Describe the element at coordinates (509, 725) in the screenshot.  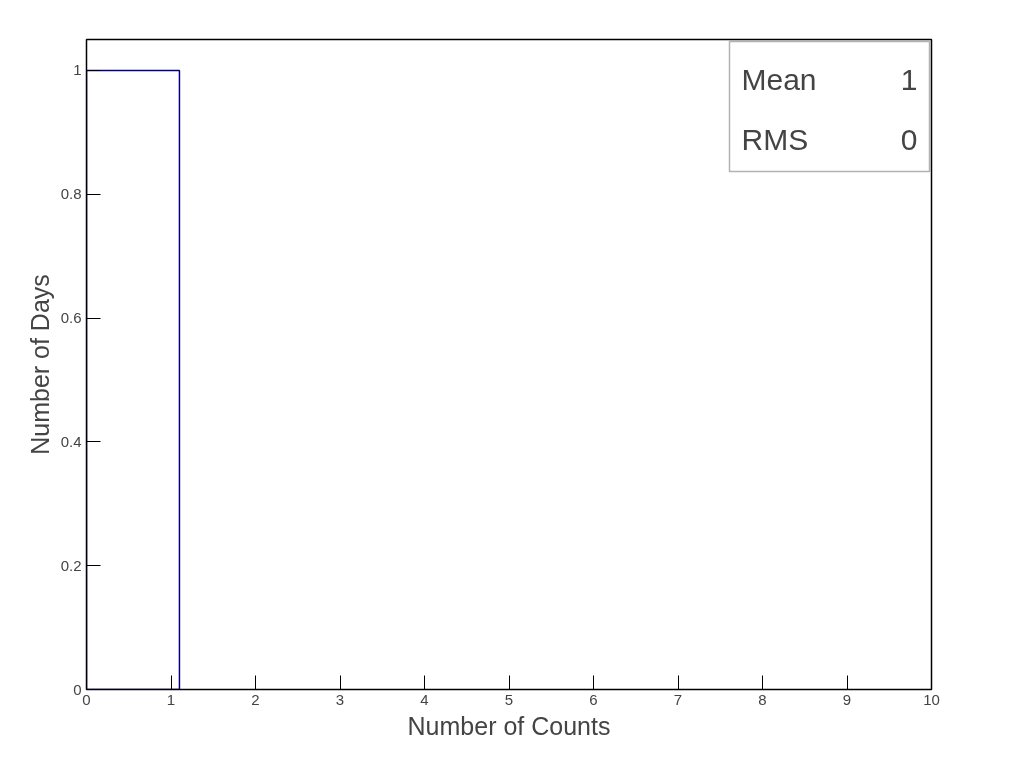
I see `x-axis-title: Number of Counts` at that location.